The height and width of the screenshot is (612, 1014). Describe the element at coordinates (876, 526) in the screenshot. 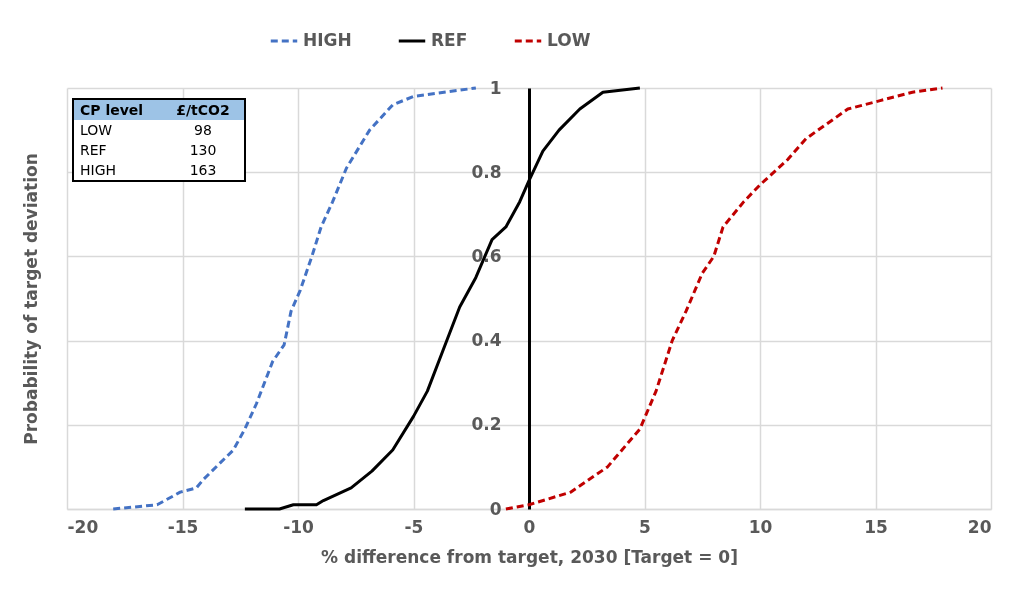

I see `x-tick-label: 15` at that location.